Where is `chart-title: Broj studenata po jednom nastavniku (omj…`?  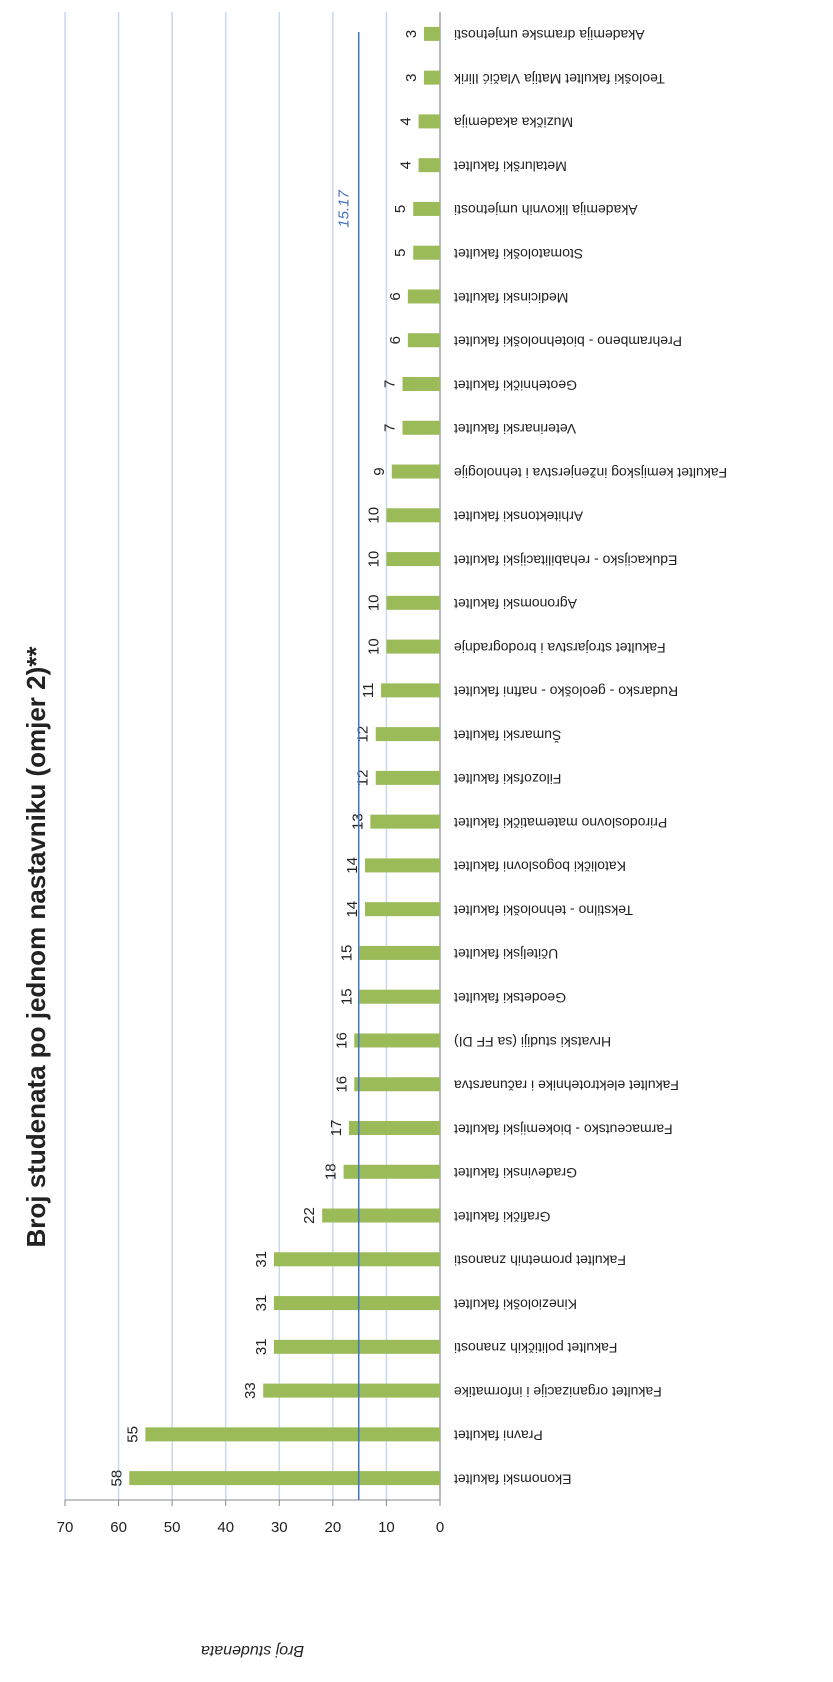
chart-title: Broj studenata po jednom nastavniku (omj… is located at coordinates (36, 947).